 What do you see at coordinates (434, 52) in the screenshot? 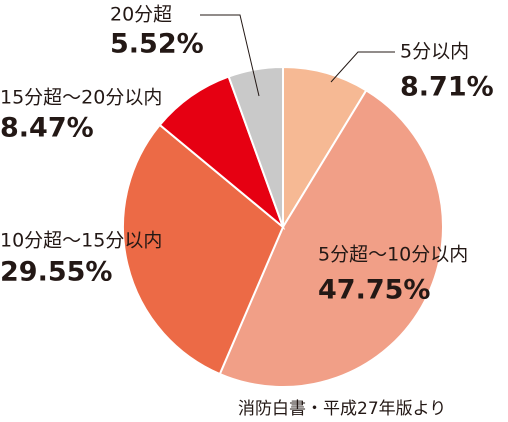
I see `slice-label: 5分以内` at bounding box center [434, 52].